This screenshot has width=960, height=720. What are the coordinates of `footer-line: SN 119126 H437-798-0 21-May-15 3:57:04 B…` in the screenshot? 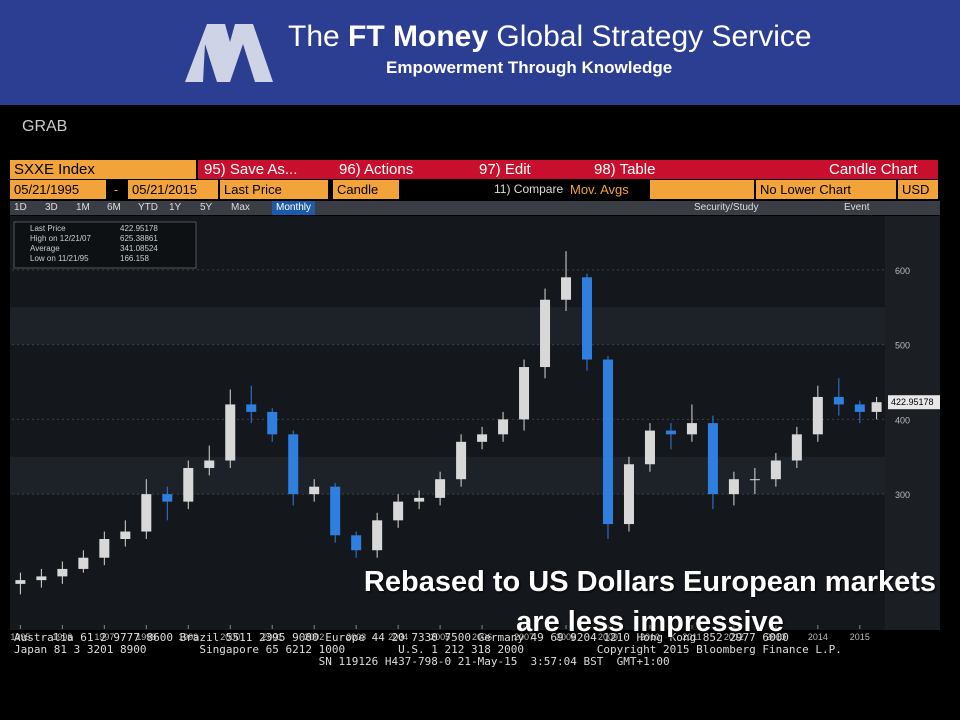 It's located at (342, 661).